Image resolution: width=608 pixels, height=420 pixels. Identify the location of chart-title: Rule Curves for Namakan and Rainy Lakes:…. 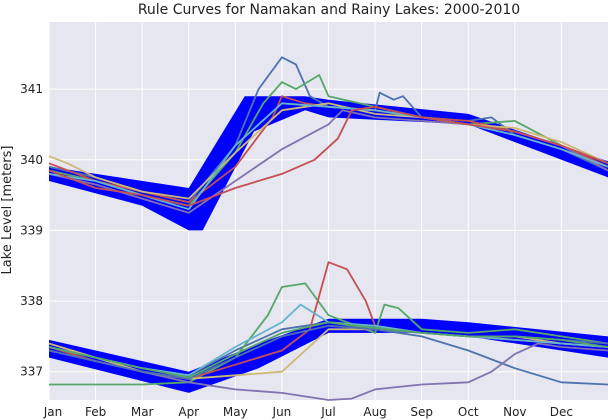
(329, 10).